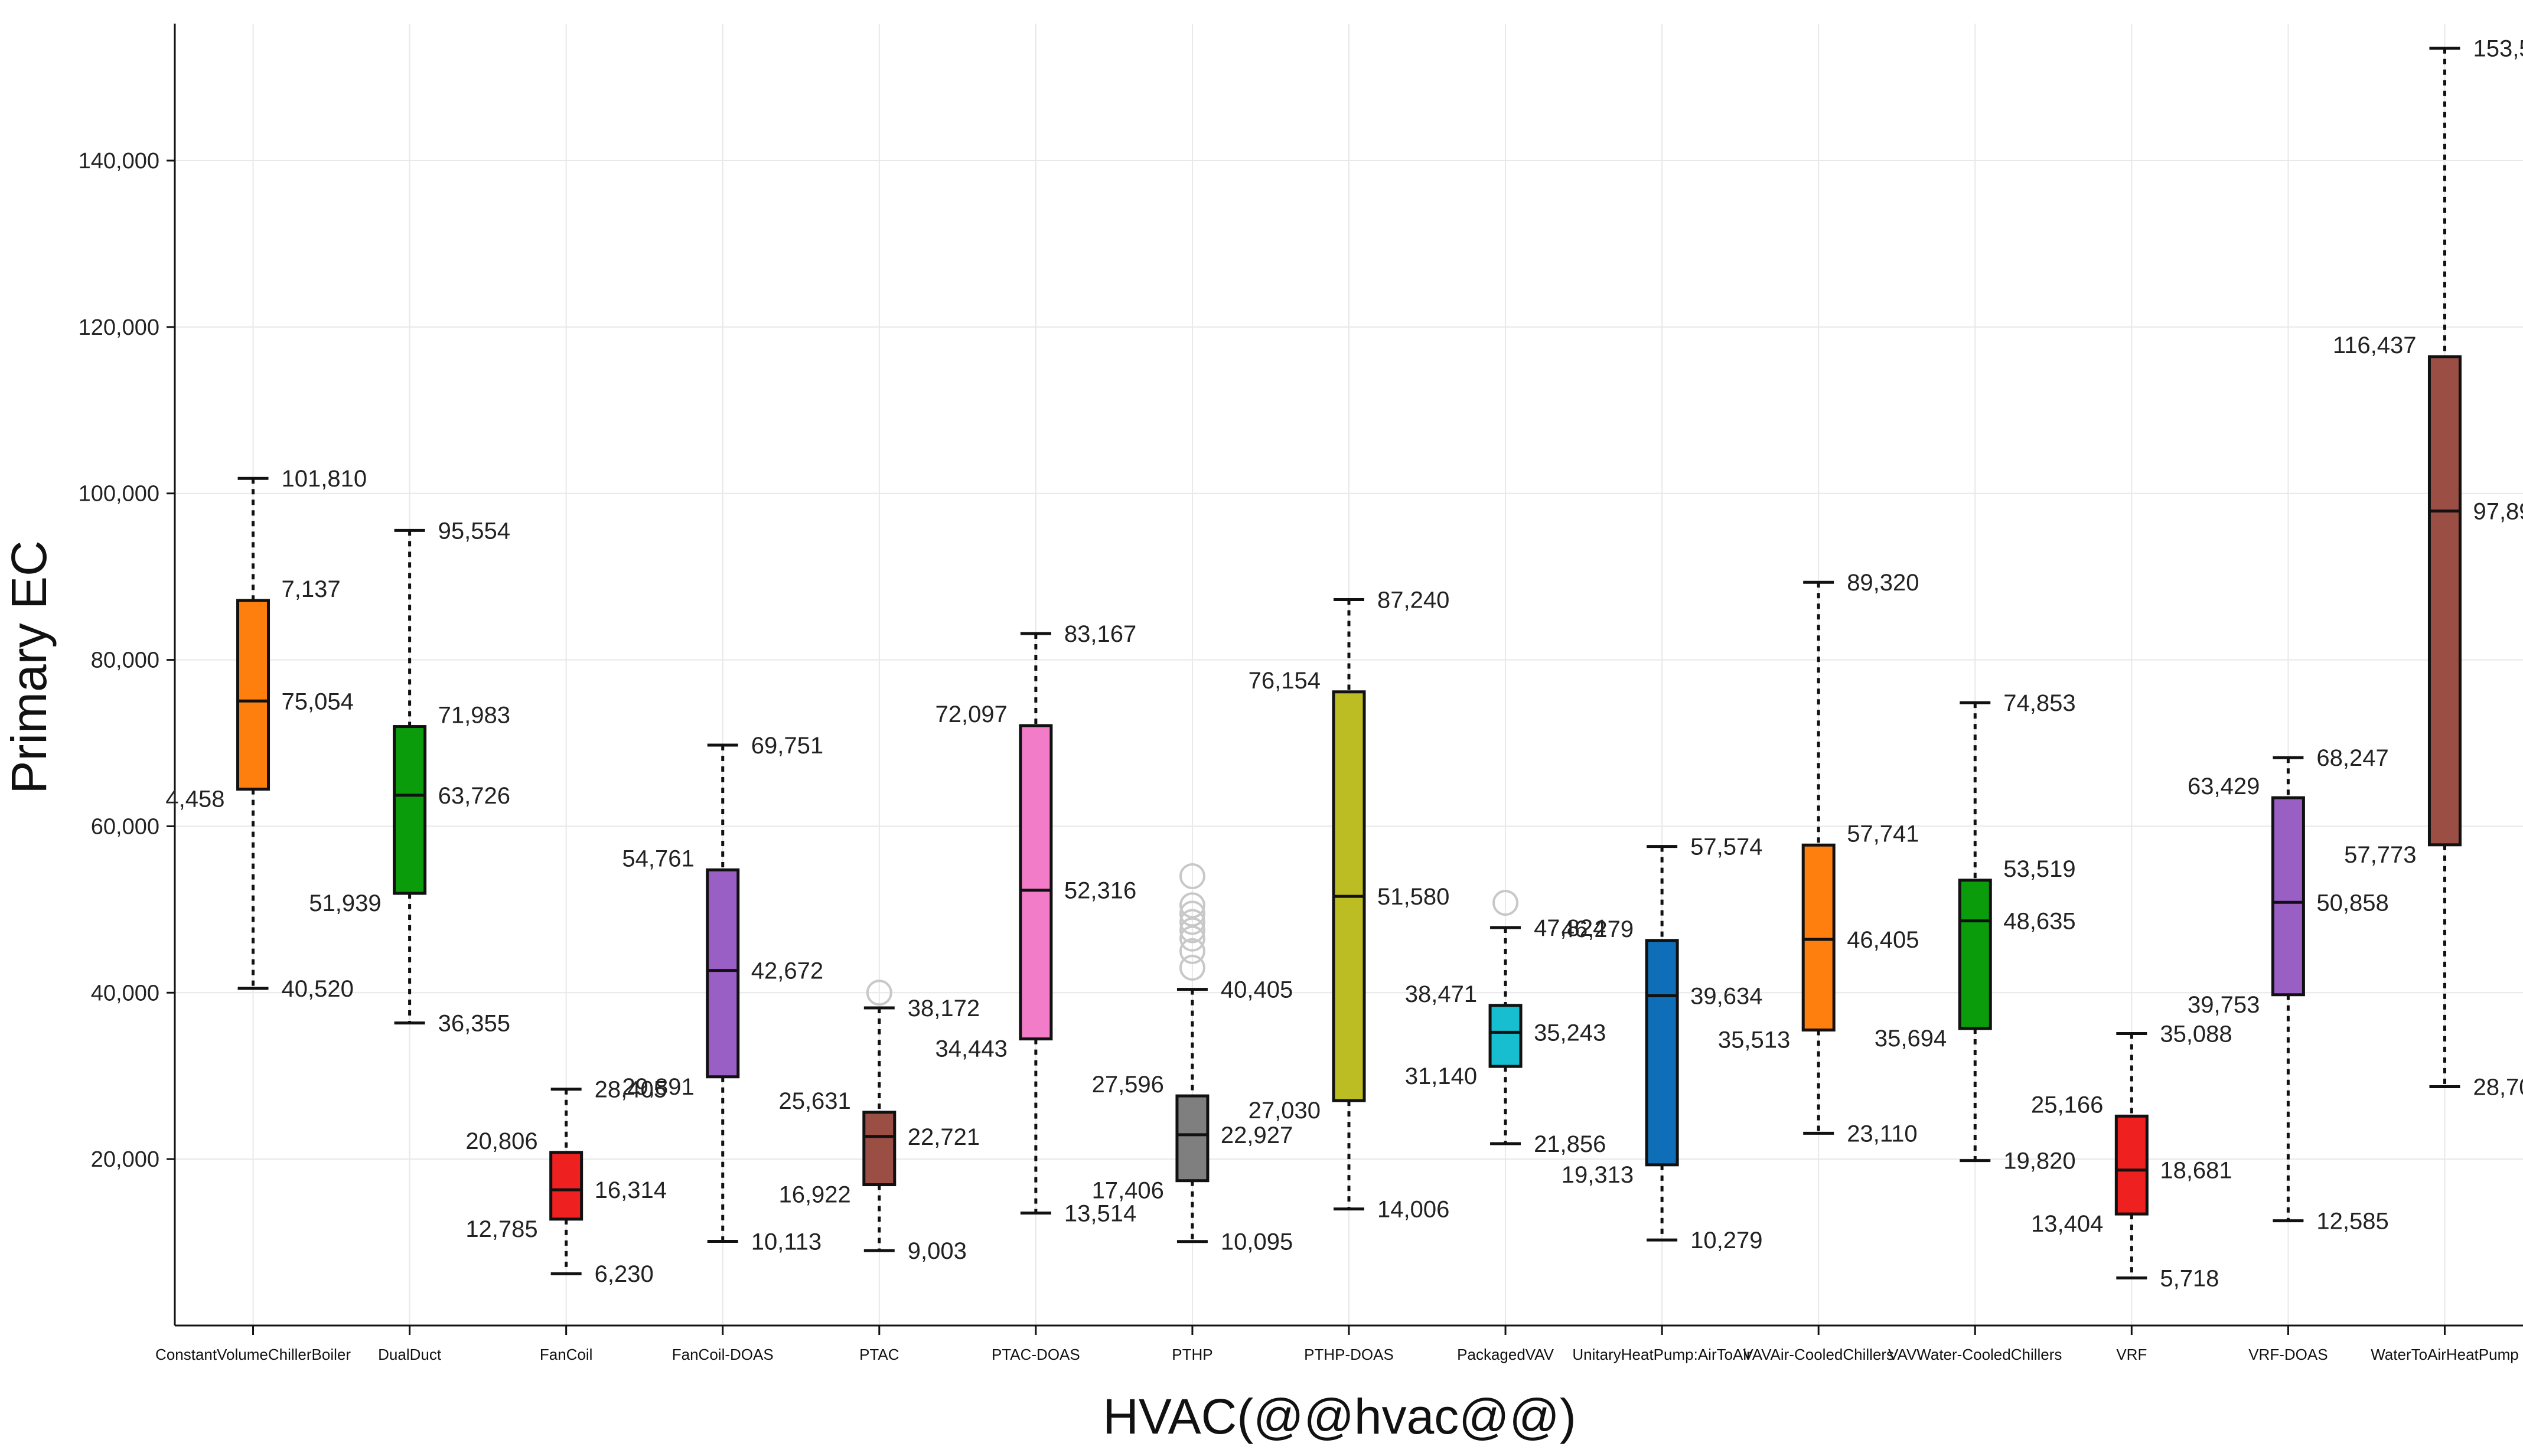 The height and width of the screenshot is (1456, 2523). Describe the element at coordinates (1882, 1134) in the screenshot. I see `value-label-min: 23,110` at that location.